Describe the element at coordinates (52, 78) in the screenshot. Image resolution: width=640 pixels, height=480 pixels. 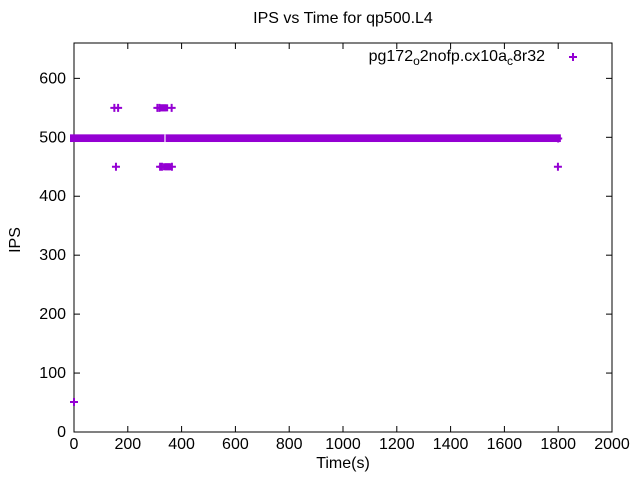
I see `y-tick-label: 600` at that location.